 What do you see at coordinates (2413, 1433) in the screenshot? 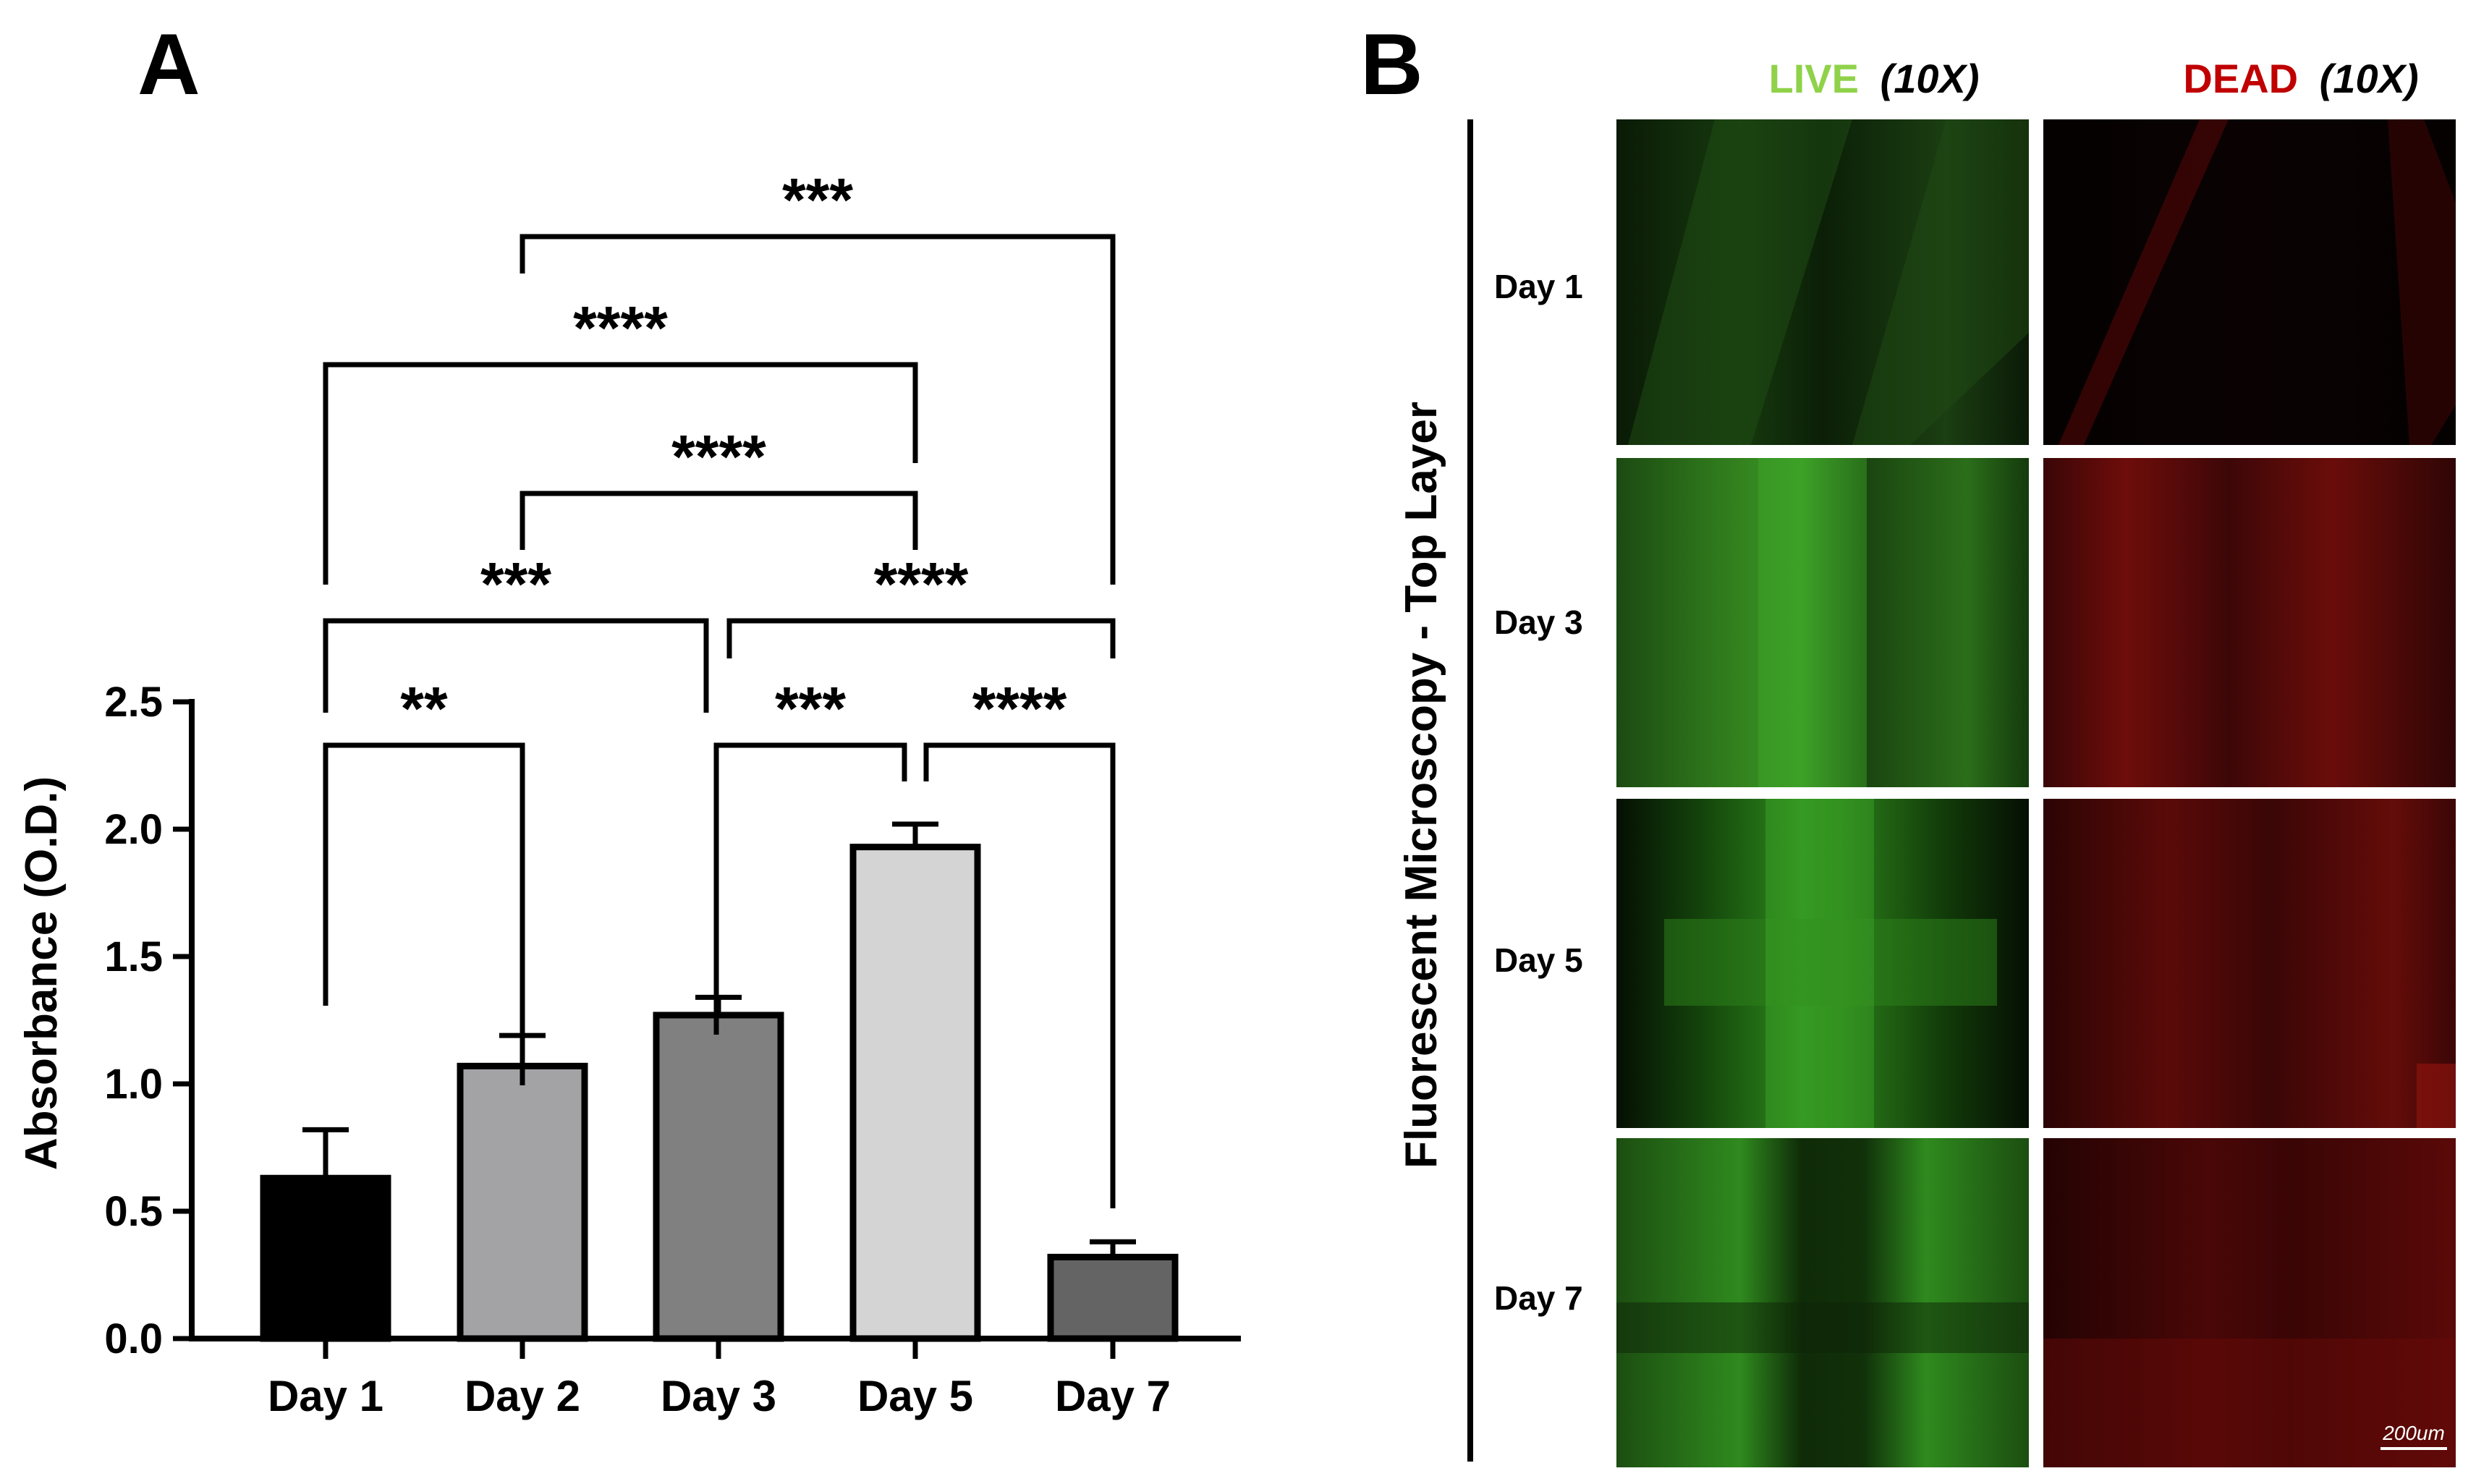
I see `scale-bar-label: 200um` at bounding box center [2413, 1433].